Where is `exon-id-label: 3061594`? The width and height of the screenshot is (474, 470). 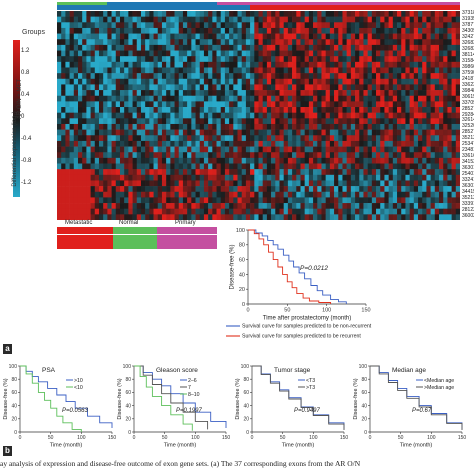 exon-id-label: 3061594 is located at coordinates (468, 96).